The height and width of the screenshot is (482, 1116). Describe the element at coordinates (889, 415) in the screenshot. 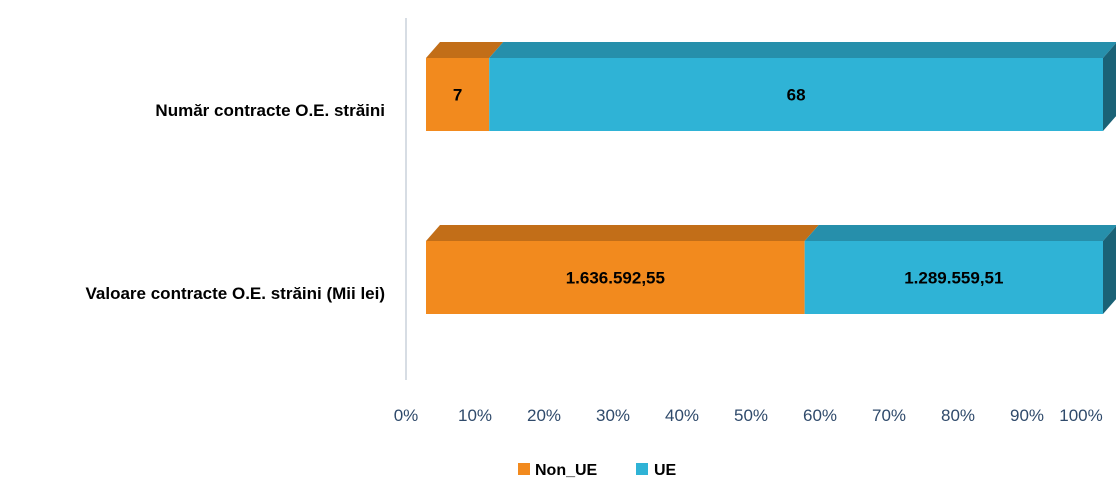

I see `x-tick-label: 70%` at that location.